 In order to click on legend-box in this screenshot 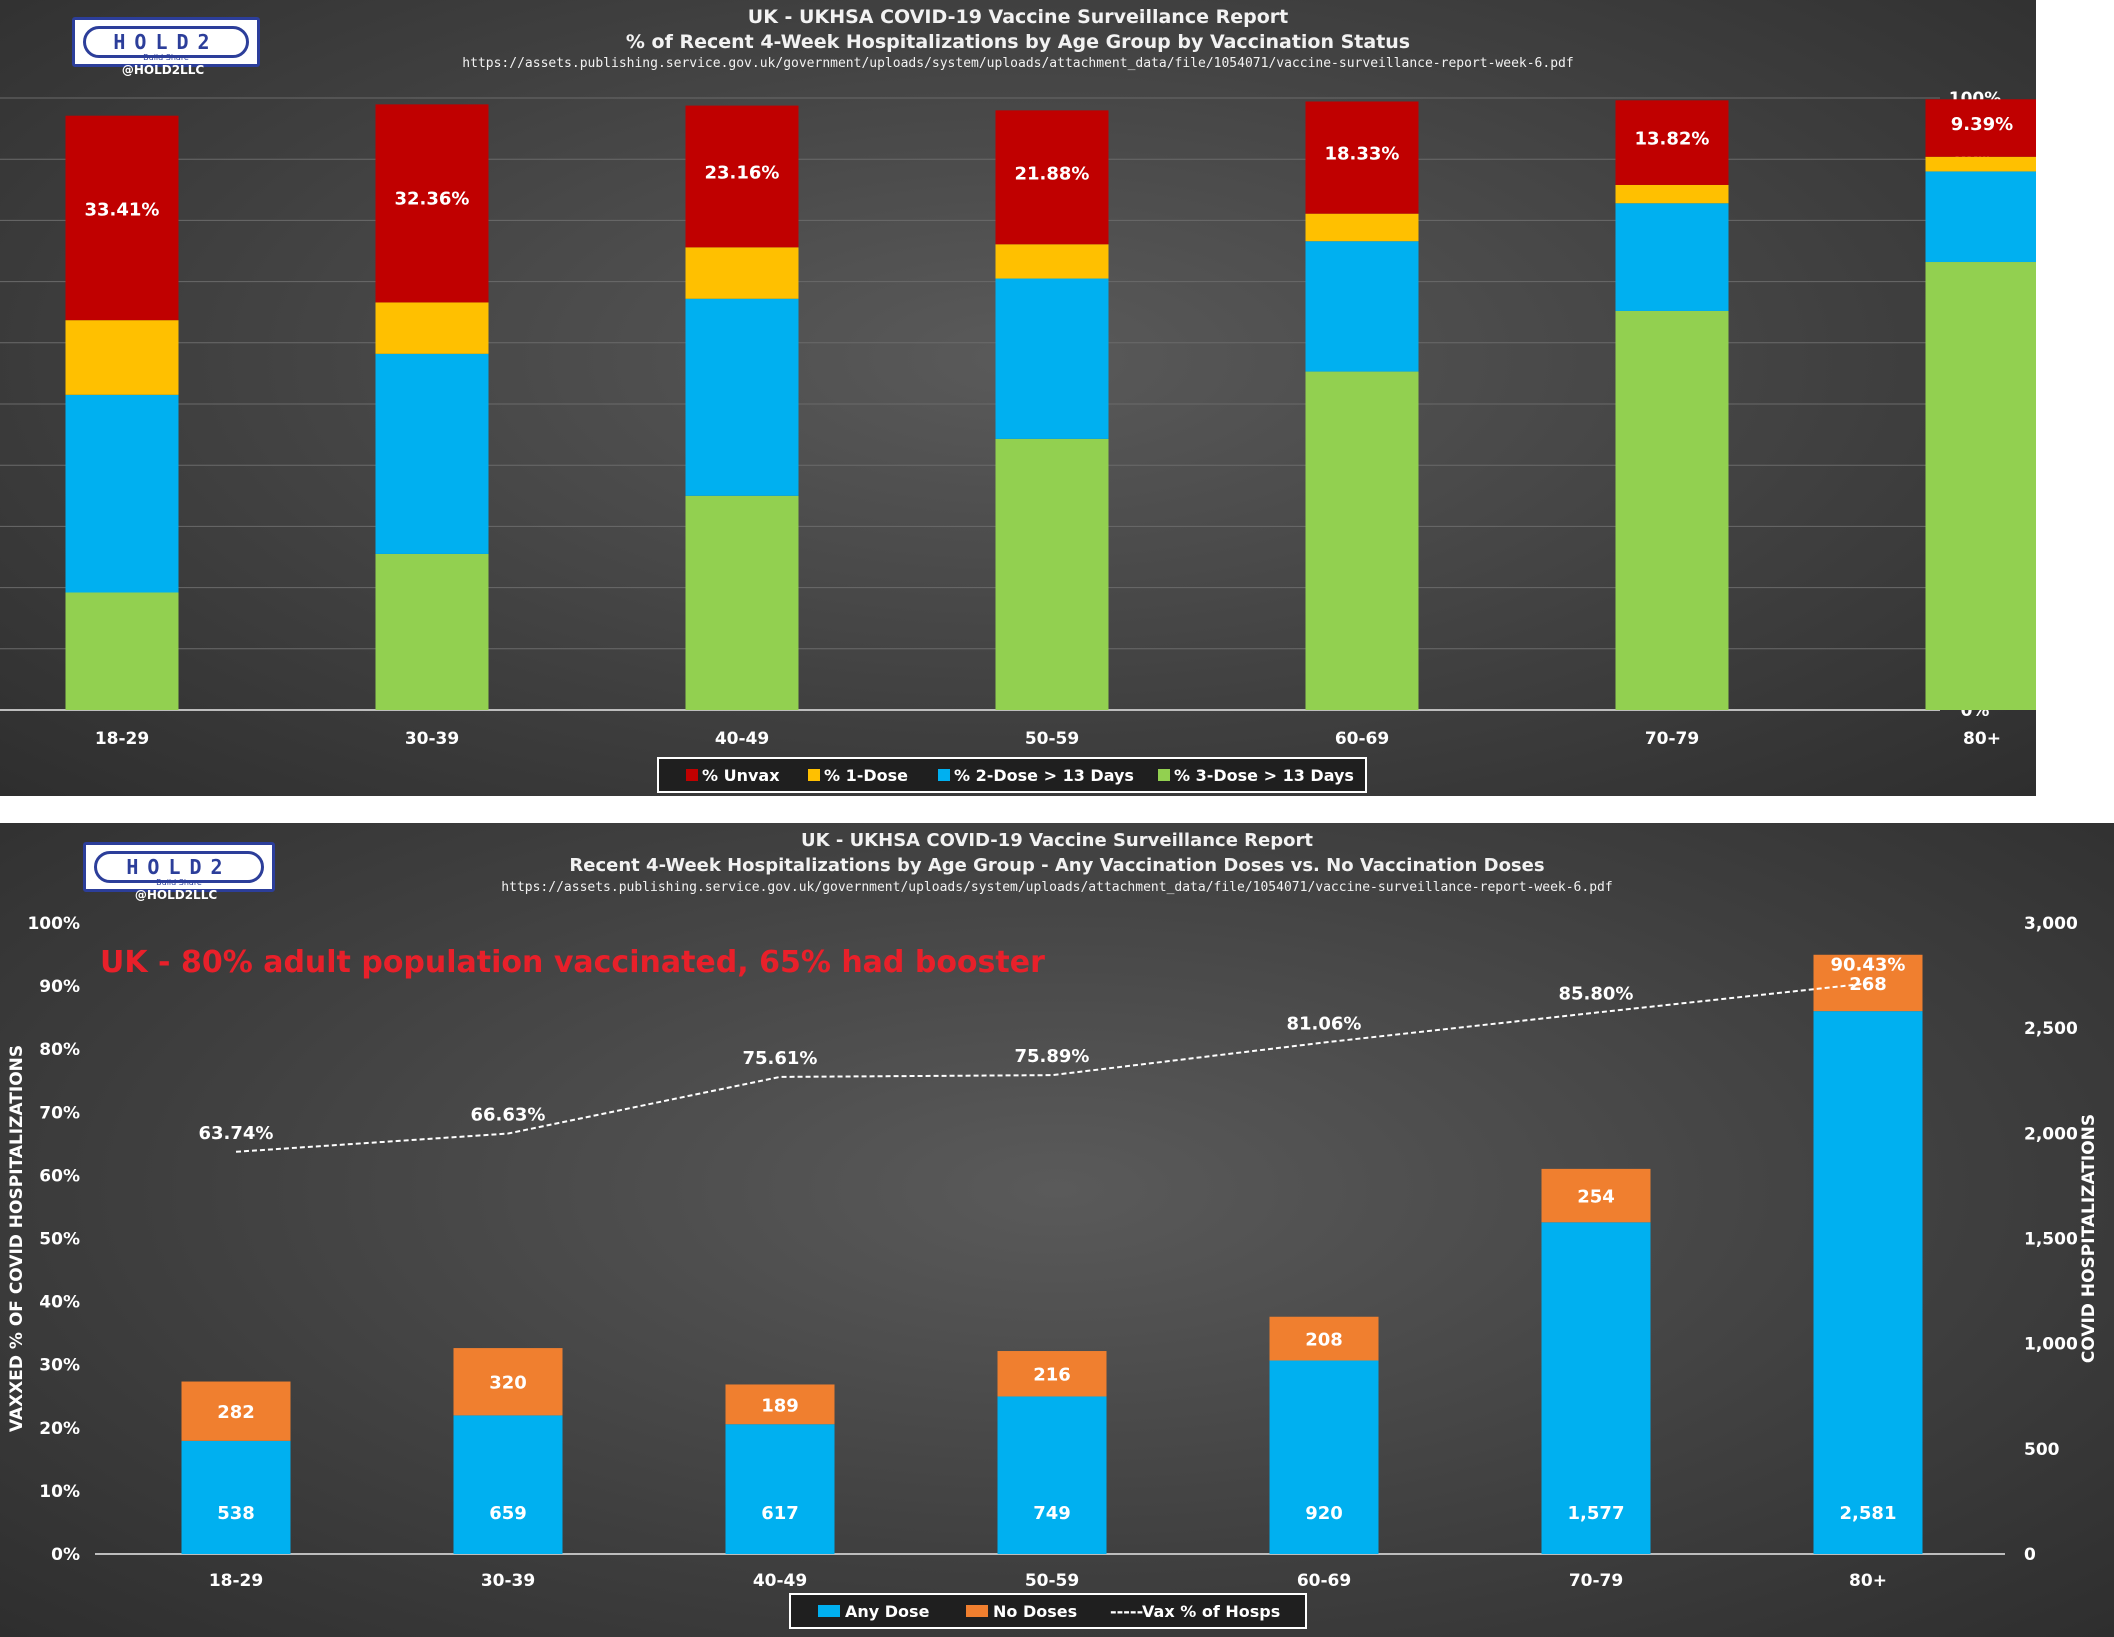, I will do `click(1012, 775)`.